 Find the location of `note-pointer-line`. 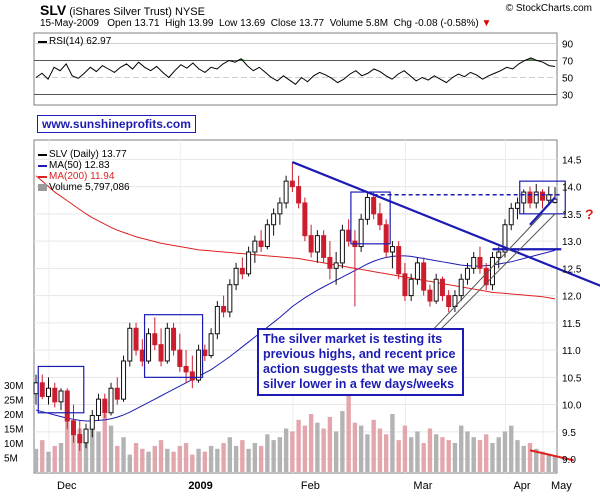

note-pointer-line is located at coordinates (486, 273).